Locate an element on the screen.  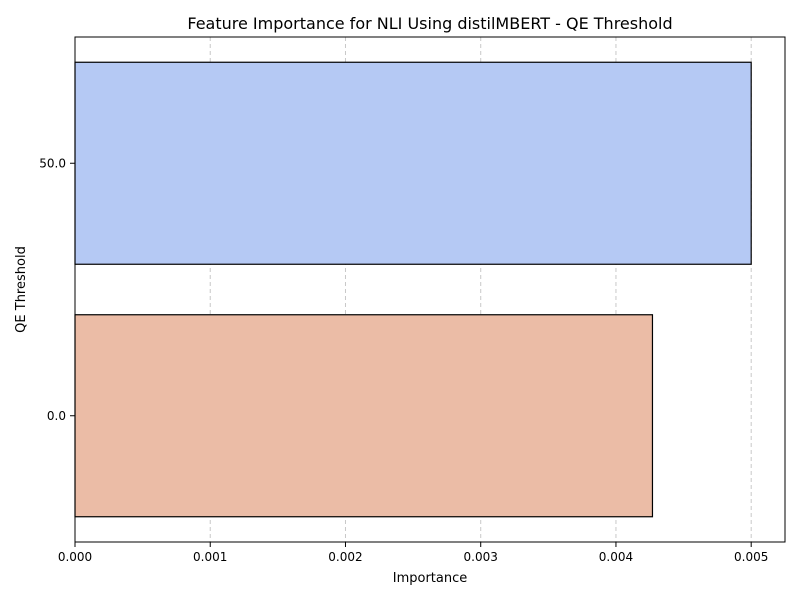
y-axis-label: QE Threshold is located at coordinates (21, 289).